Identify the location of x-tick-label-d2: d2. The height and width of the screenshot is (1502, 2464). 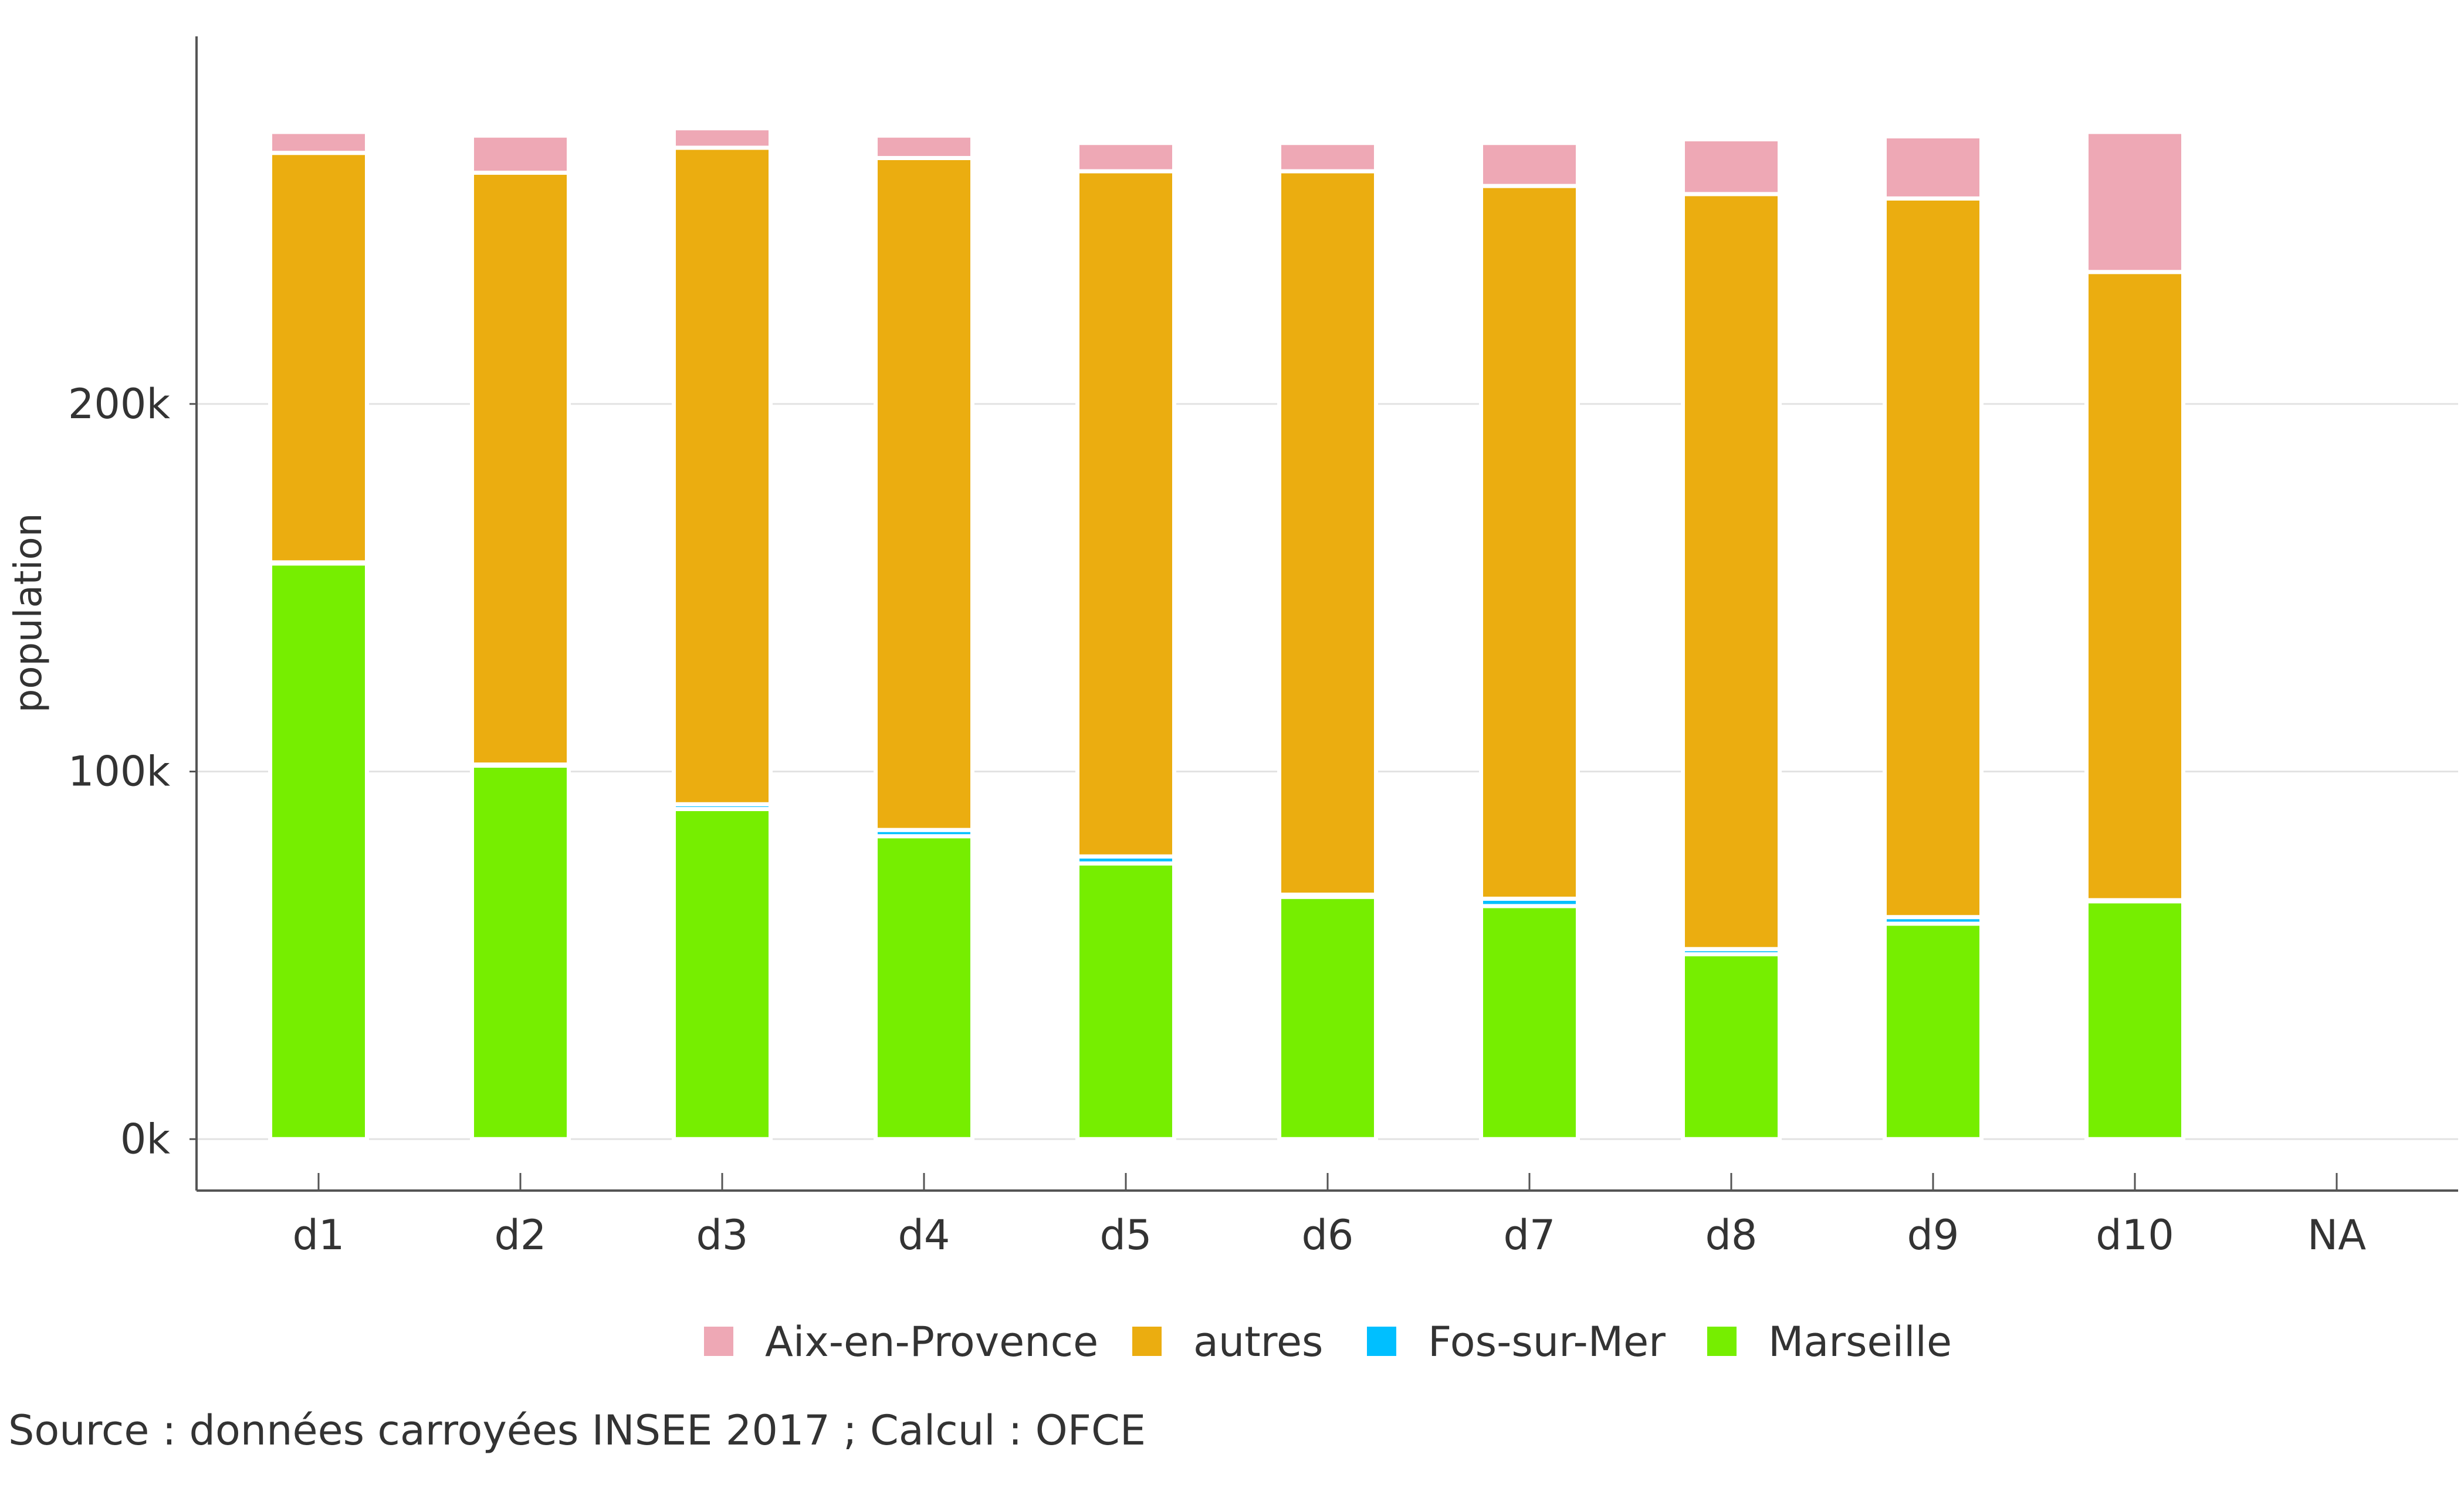
(521, 1235).